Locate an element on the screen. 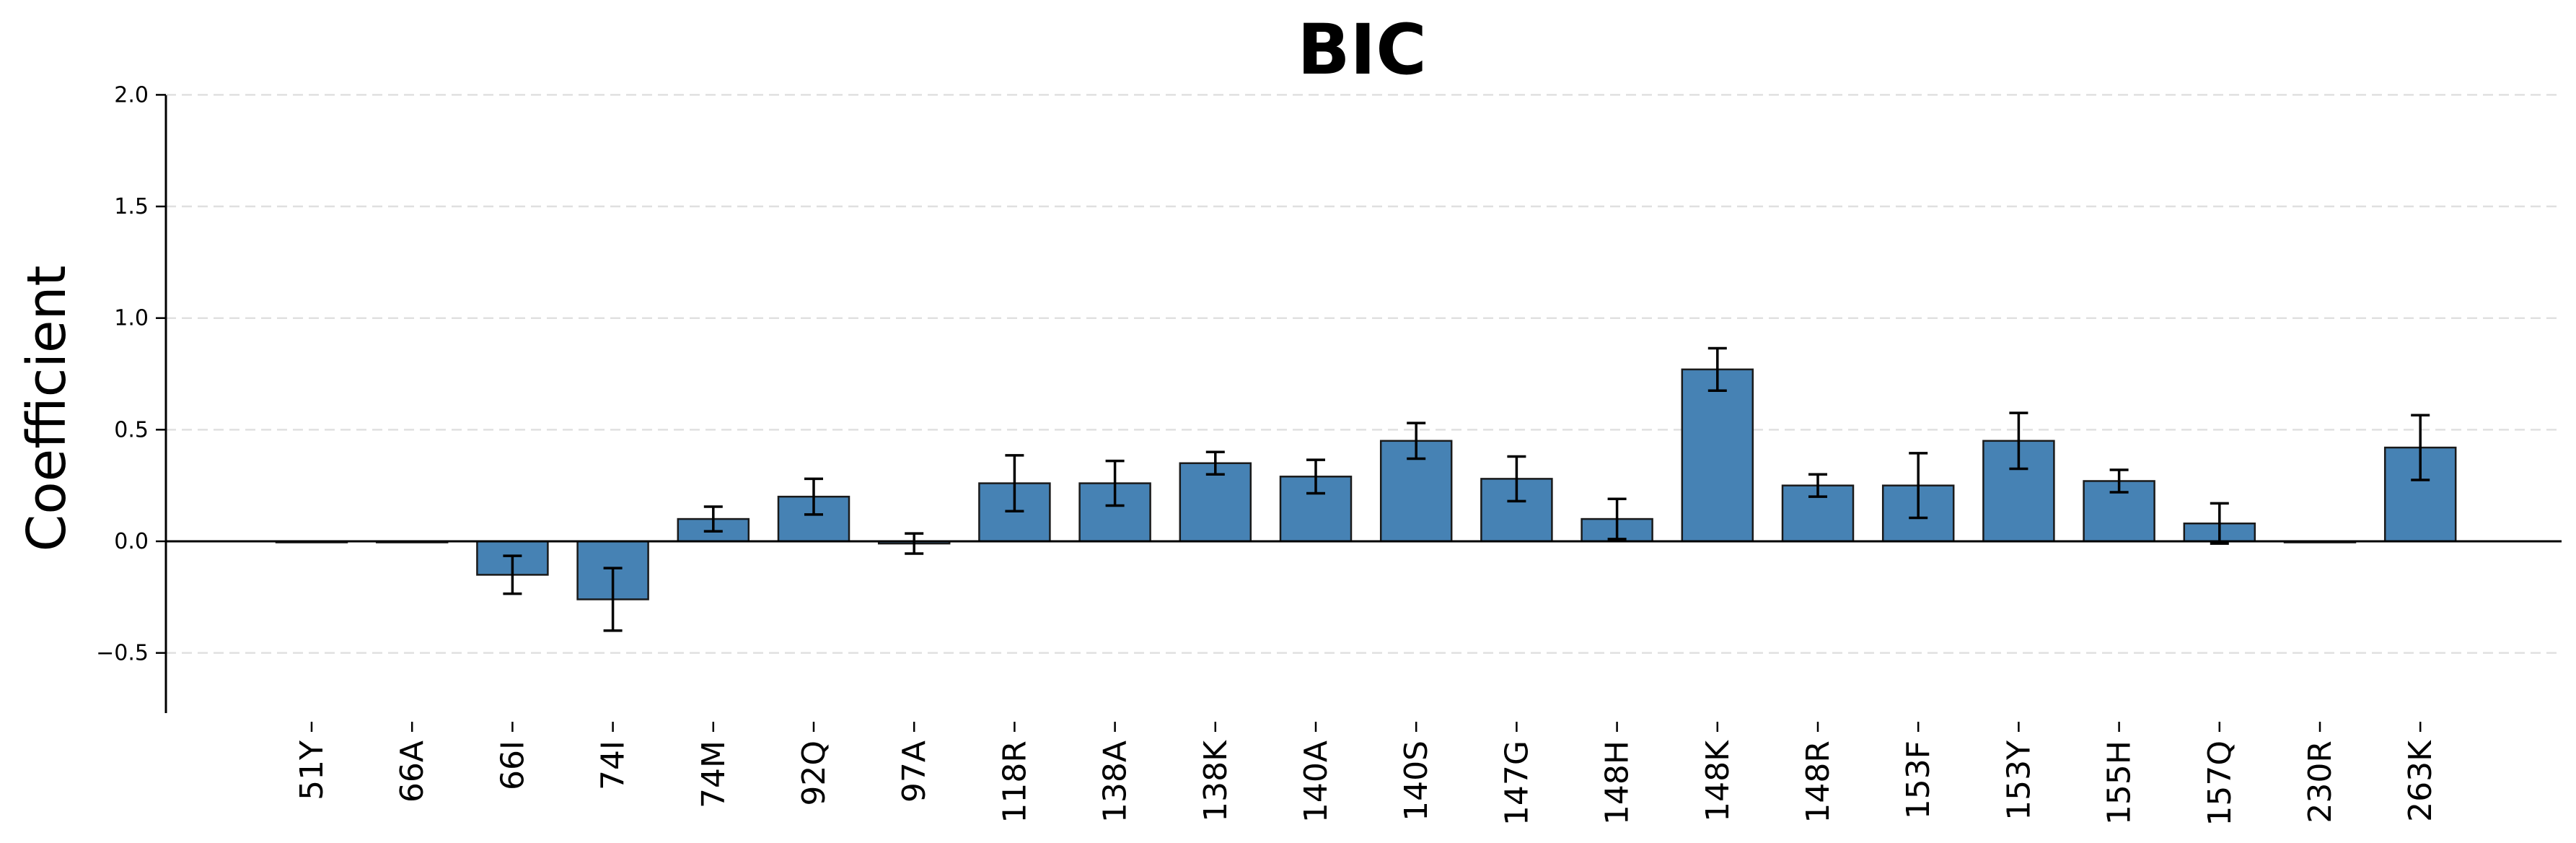 This screenshot has width=2576, height=843. x-tick-label: 74I is located at coordinates (613, 765).